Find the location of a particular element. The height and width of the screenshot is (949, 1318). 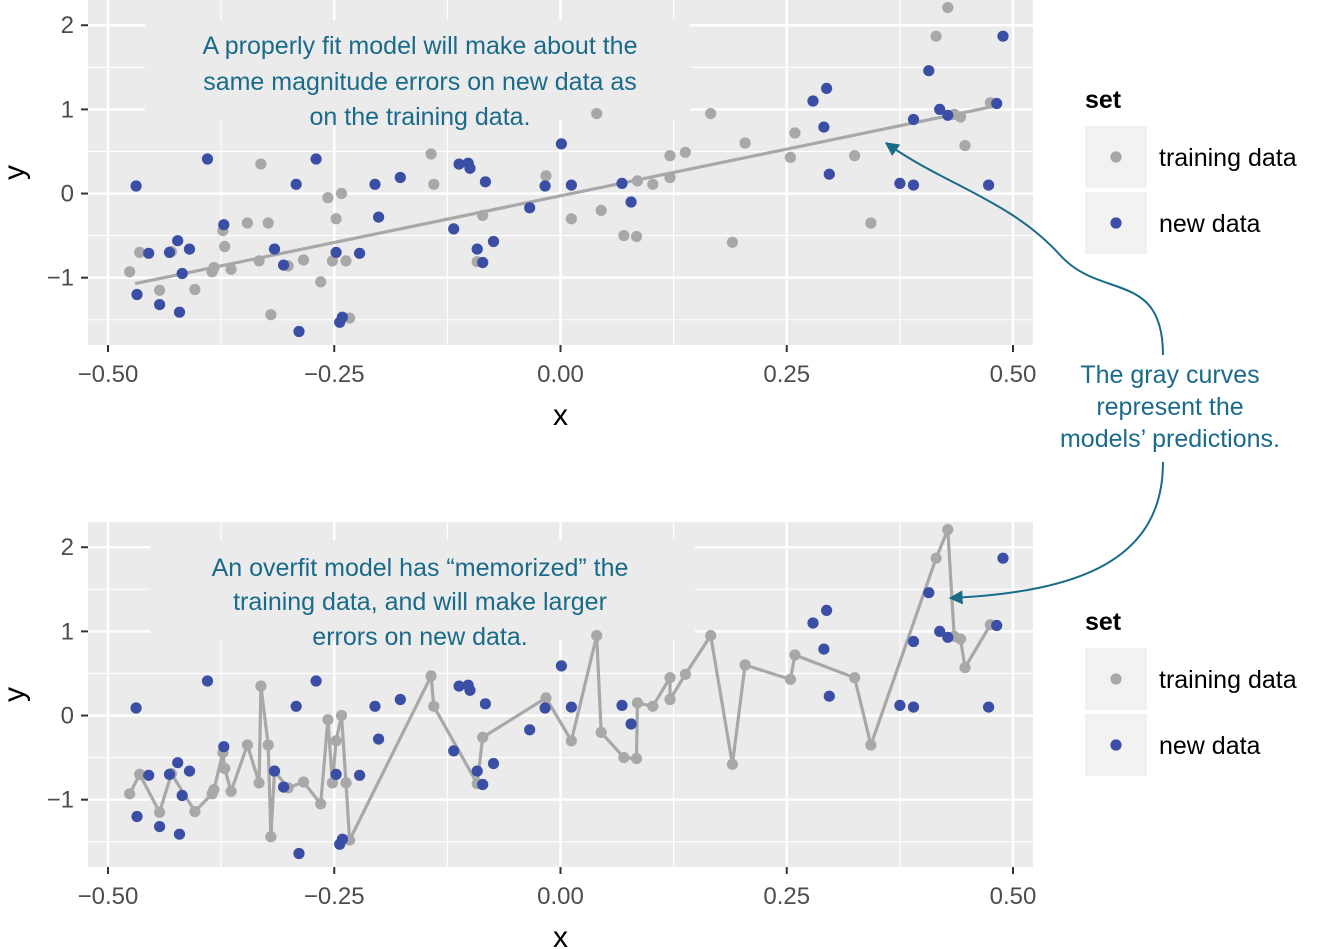

x-tick-label: −0.25 is located at coordinates (334, 896).